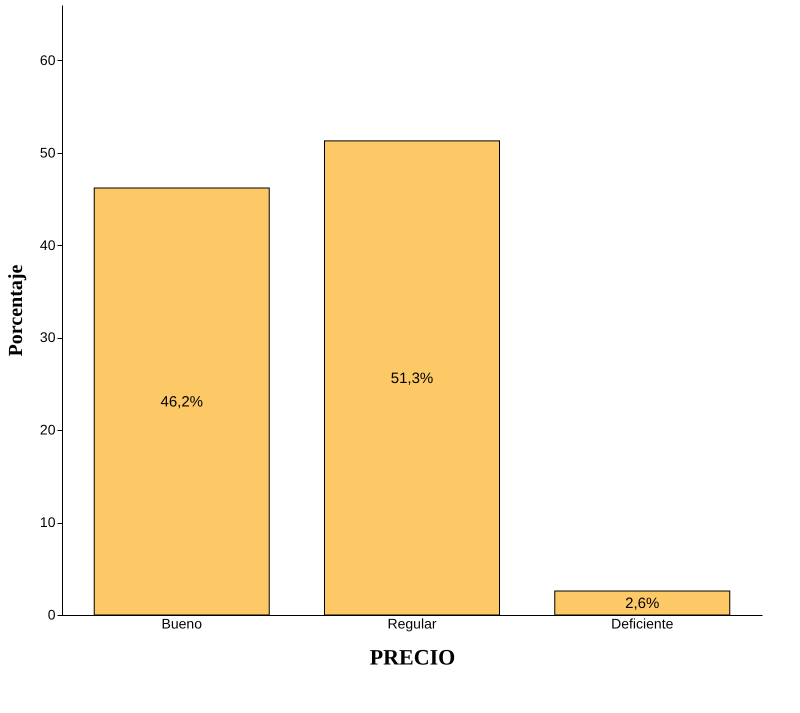 This screenshot has width=800, height=713. I want to click on y-tick-label: 50, so click(48, 152).